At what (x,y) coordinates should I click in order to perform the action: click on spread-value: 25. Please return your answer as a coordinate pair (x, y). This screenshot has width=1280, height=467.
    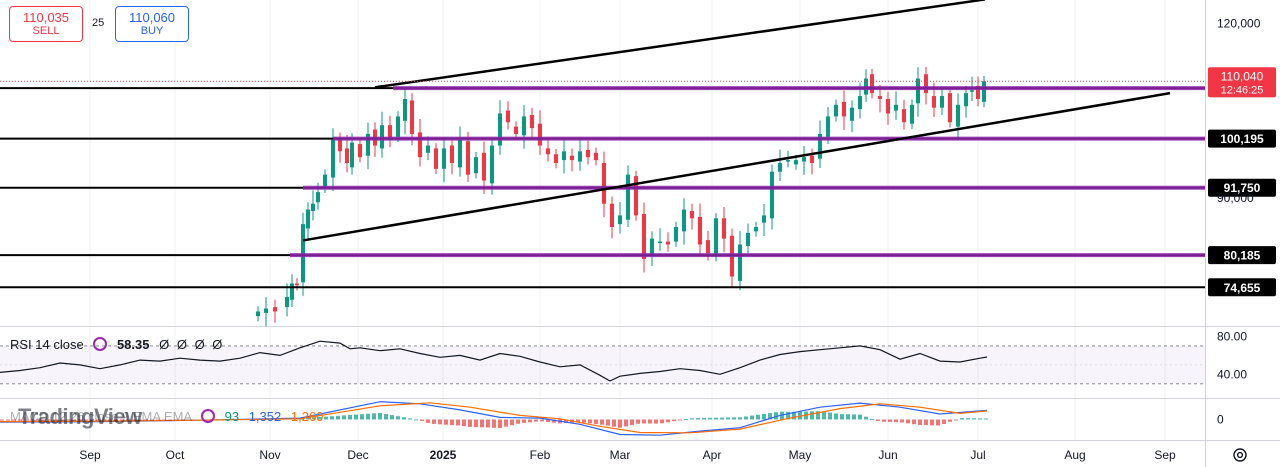
    Looking at the image, I should click on (98, 23).